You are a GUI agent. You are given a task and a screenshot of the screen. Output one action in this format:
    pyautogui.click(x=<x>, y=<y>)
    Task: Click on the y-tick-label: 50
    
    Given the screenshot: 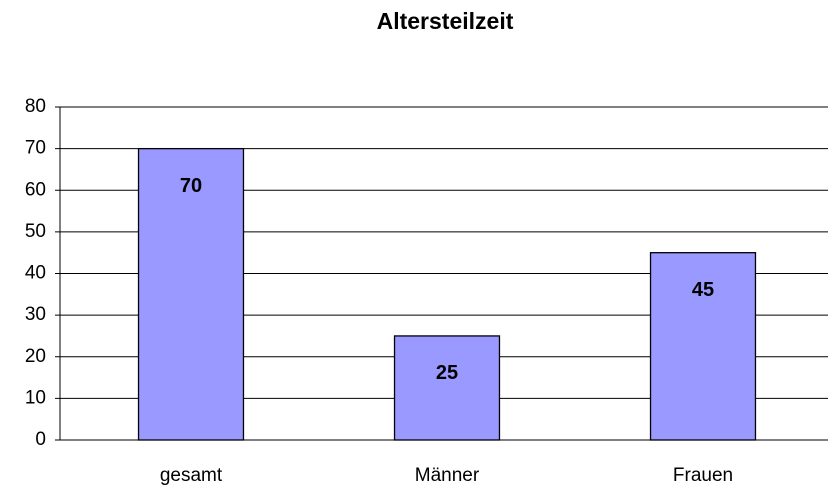 What is the action you would take?
    pyautogui.click(x=35, y=231)
    